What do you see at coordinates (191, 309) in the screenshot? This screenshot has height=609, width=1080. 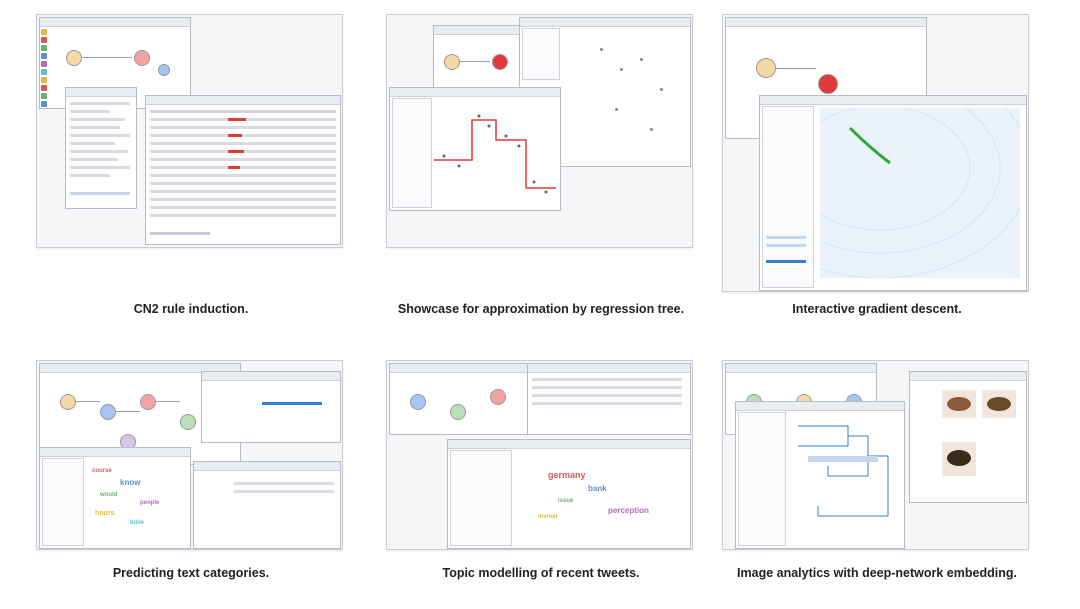 I see `caption-cn2: CN2 rule induction.` at bounding box center [191, 309].